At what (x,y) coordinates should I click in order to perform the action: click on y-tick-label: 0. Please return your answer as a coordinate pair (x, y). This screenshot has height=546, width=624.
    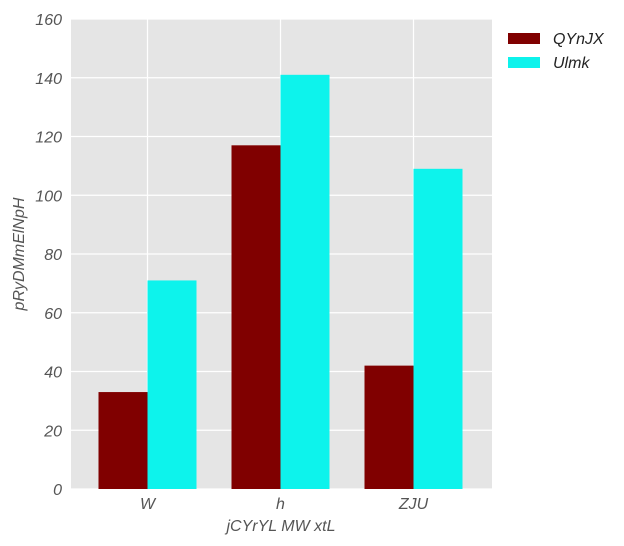
    Looking at the image, I should click on (57, 490).